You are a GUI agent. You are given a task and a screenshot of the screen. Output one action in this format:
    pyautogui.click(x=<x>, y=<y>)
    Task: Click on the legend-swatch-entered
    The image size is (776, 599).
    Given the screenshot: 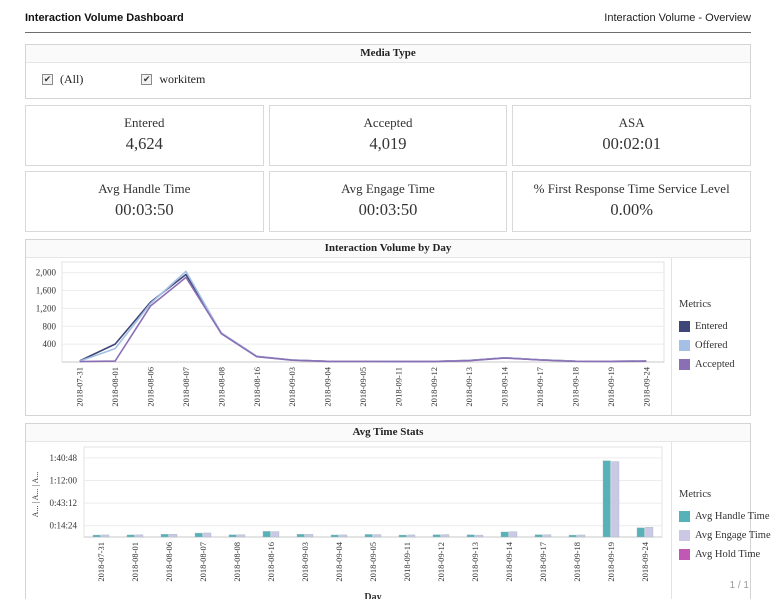 What is the action you would take?
    pyautogui.click(x=684, y=326)
    